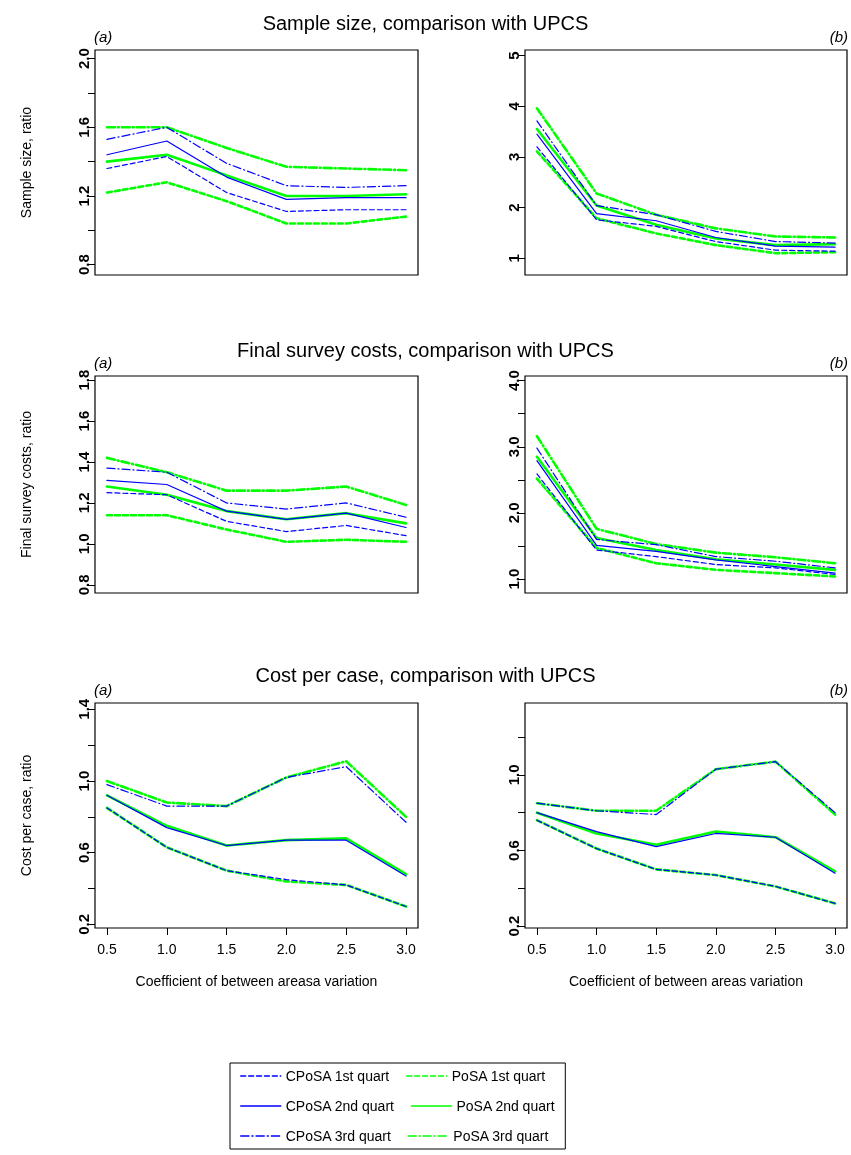  I want to click on legend-label: CPoSA 1st quart, so click(337, 1076).